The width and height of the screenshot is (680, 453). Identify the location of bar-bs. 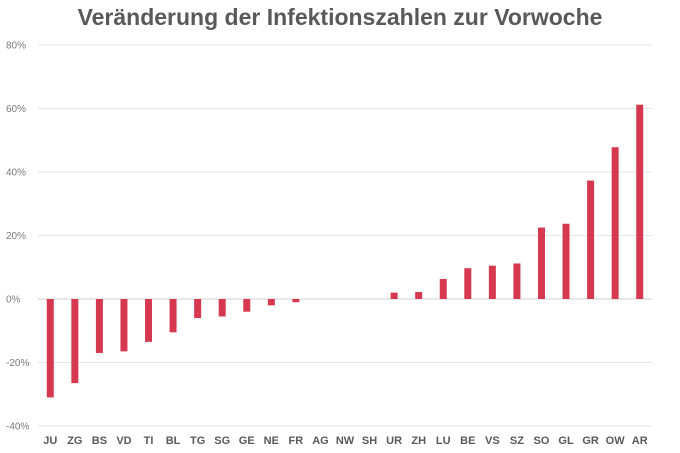
(99, 326).